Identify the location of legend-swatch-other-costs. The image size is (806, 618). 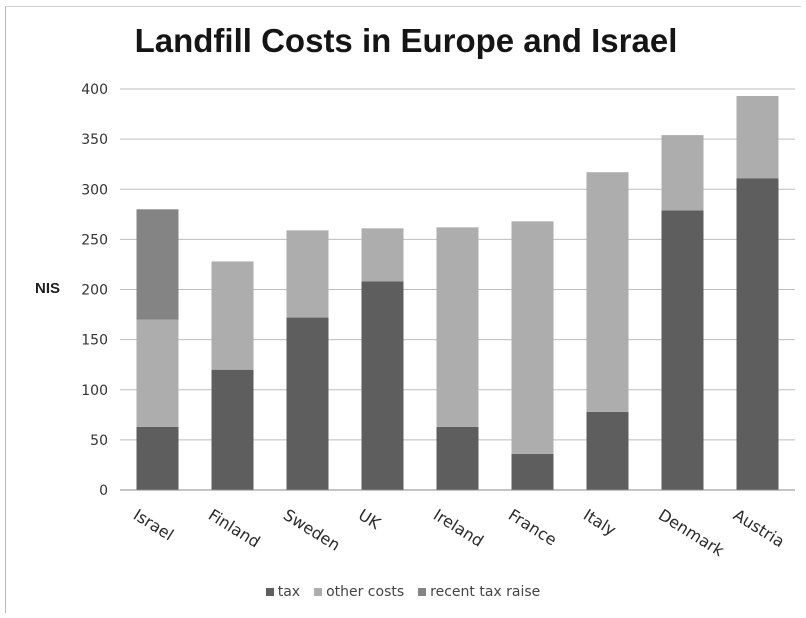
(318, 592).